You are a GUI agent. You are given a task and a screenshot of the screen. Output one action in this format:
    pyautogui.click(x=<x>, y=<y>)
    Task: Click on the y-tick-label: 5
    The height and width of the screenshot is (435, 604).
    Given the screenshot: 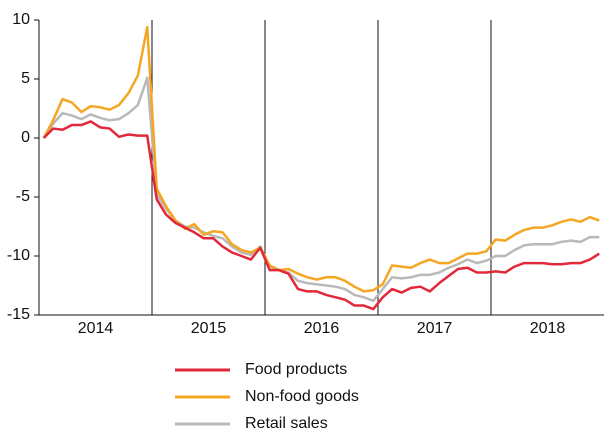 What is the action you would take?
    pyautogui.click(x=25, y=78)
    